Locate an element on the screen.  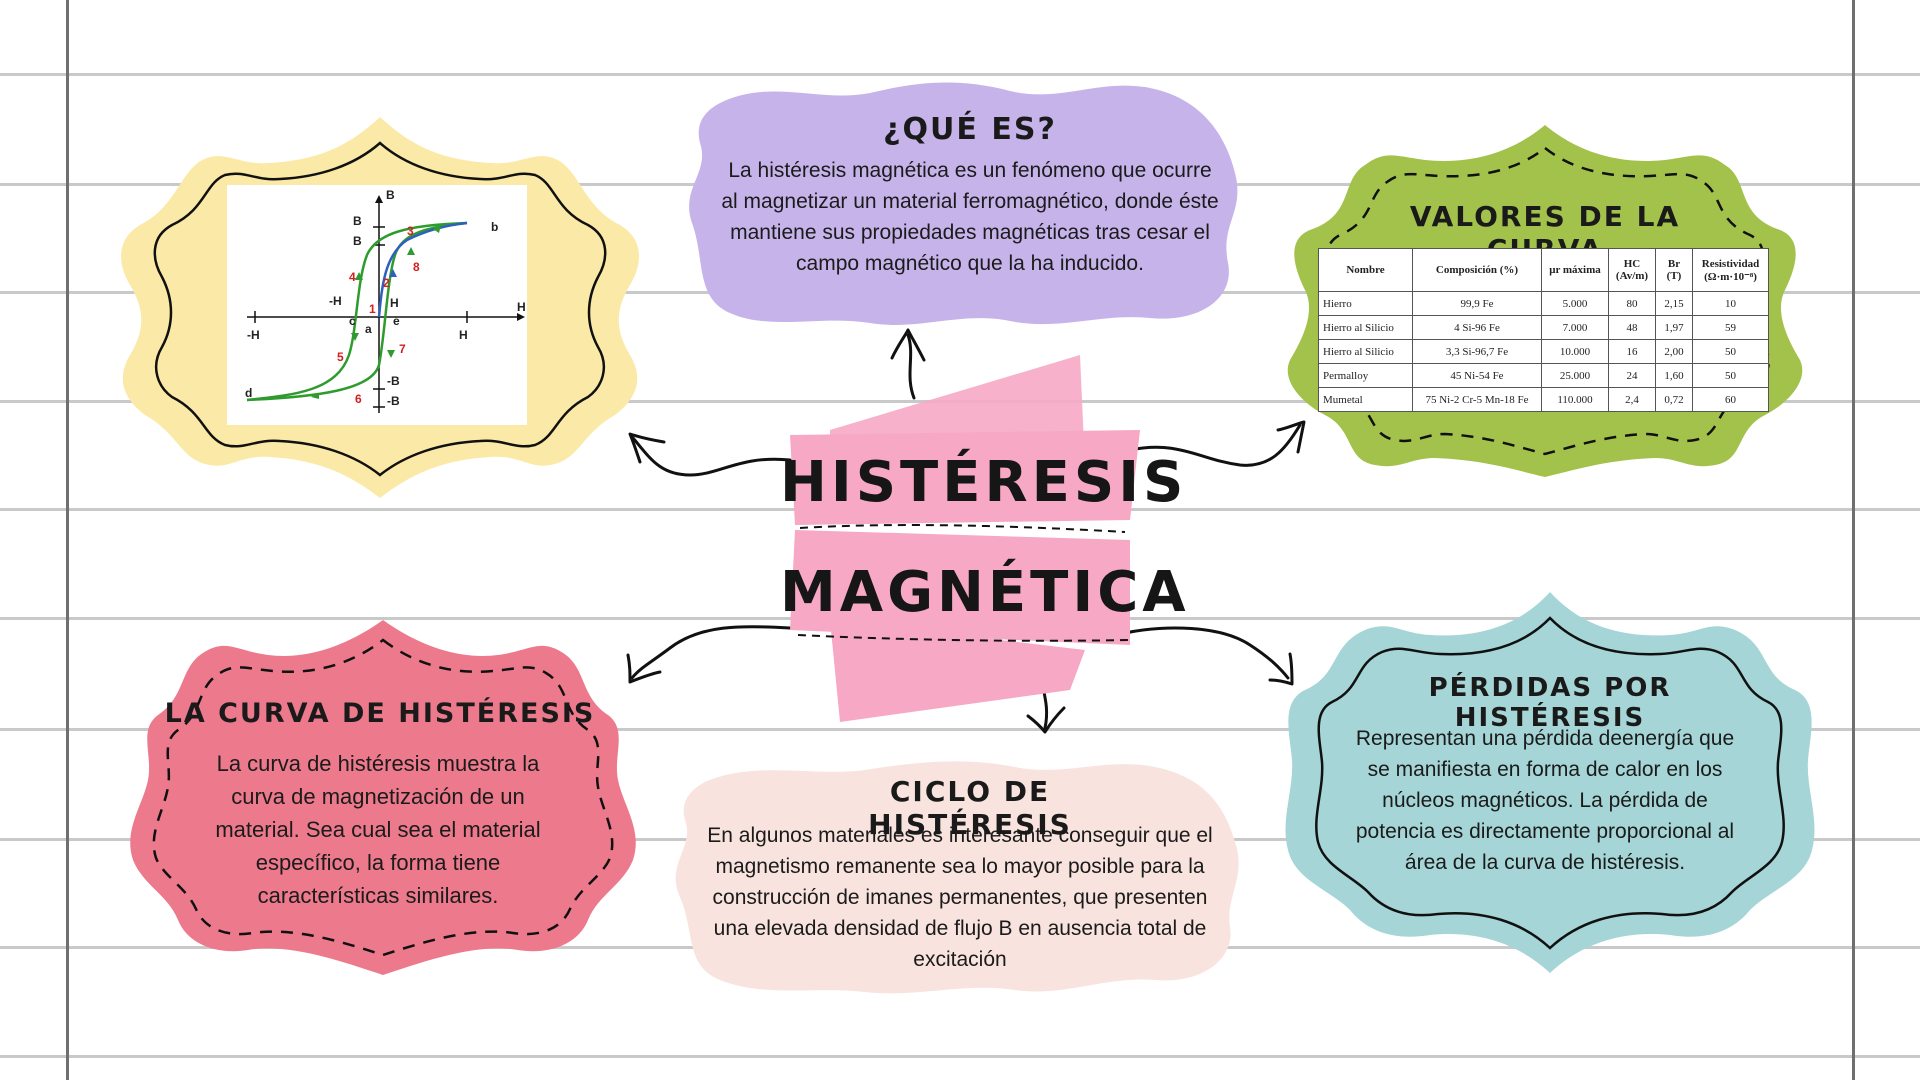
ribbon-band-bottom is located at coordinates (960, 587).